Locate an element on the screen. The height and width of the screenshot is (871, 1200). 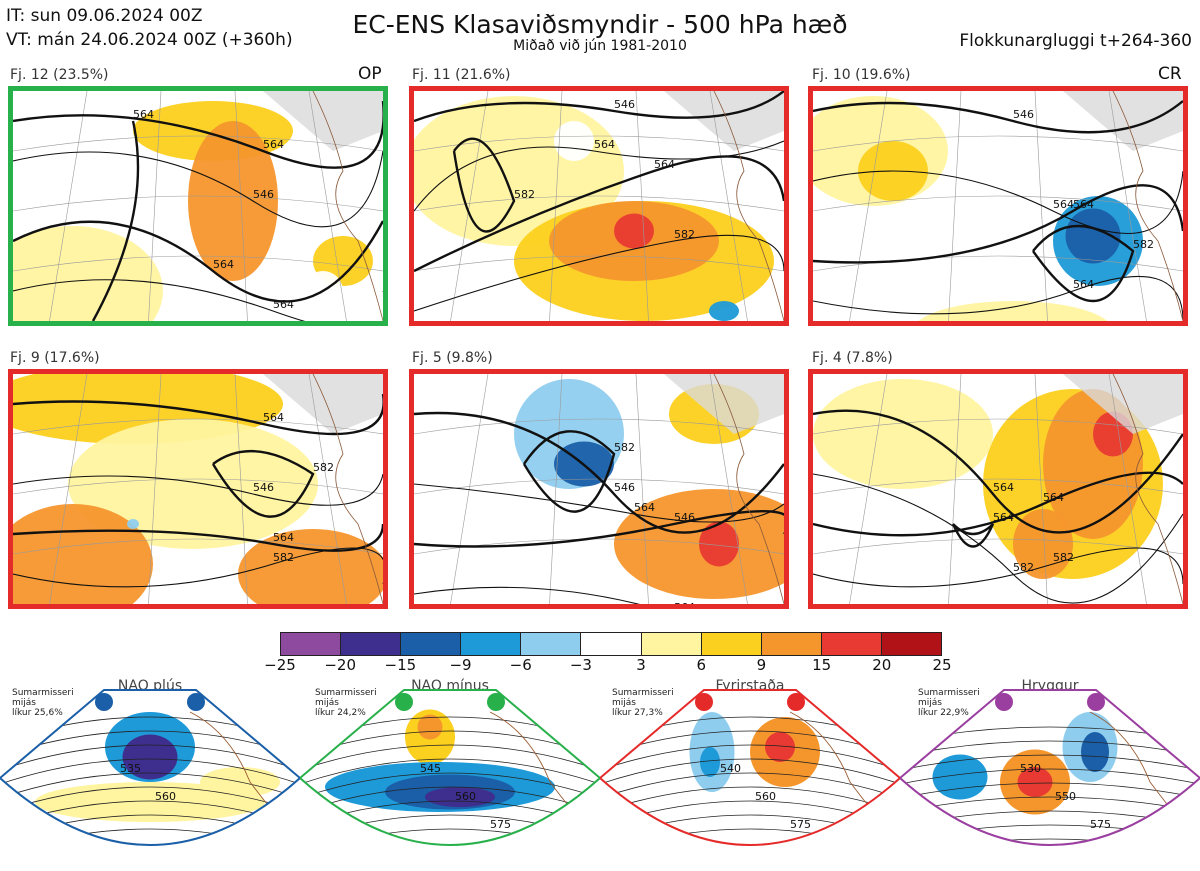
cluster-map-6: 564 582 564 582 564 is located at coordinates (998, 489).